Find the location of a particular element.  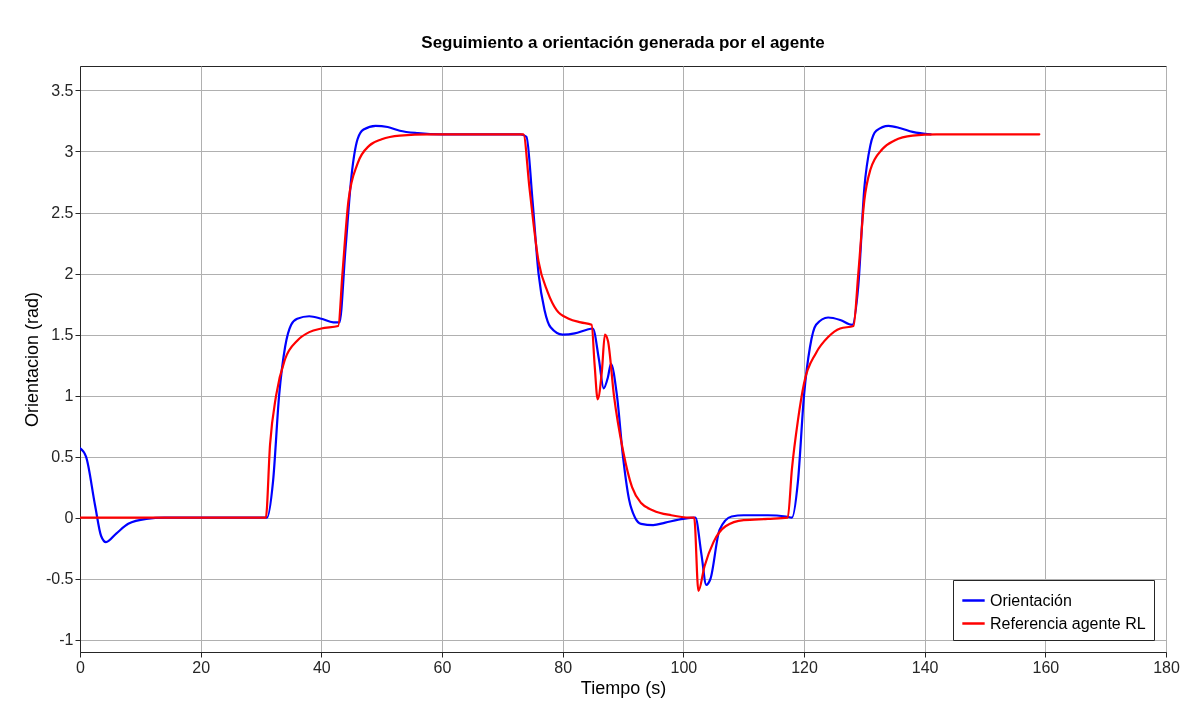

x-tick-label: 80 is located at coordinates (563, 667).